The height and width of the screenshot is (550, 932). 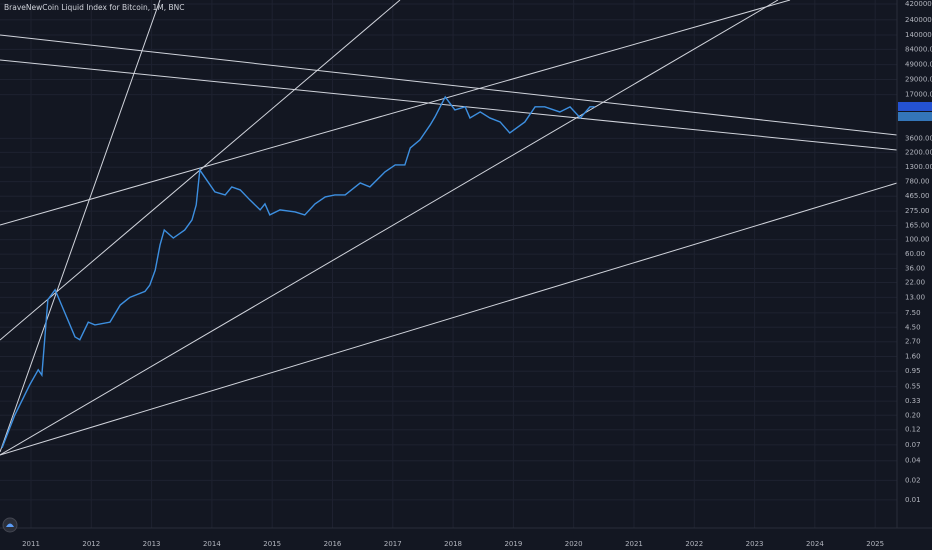 What do you see at coordinates (91, 544) in the screenshot?
I see `x-tick-label: 2012` at bounding box center [91, 544].